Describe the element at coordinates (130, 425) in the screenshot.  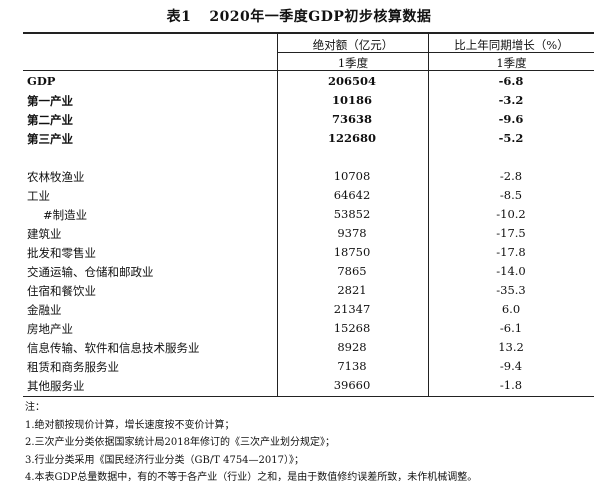
I see `note-item: 1.绝对额按现价计算，增长速度按不变价计算；` at that location.